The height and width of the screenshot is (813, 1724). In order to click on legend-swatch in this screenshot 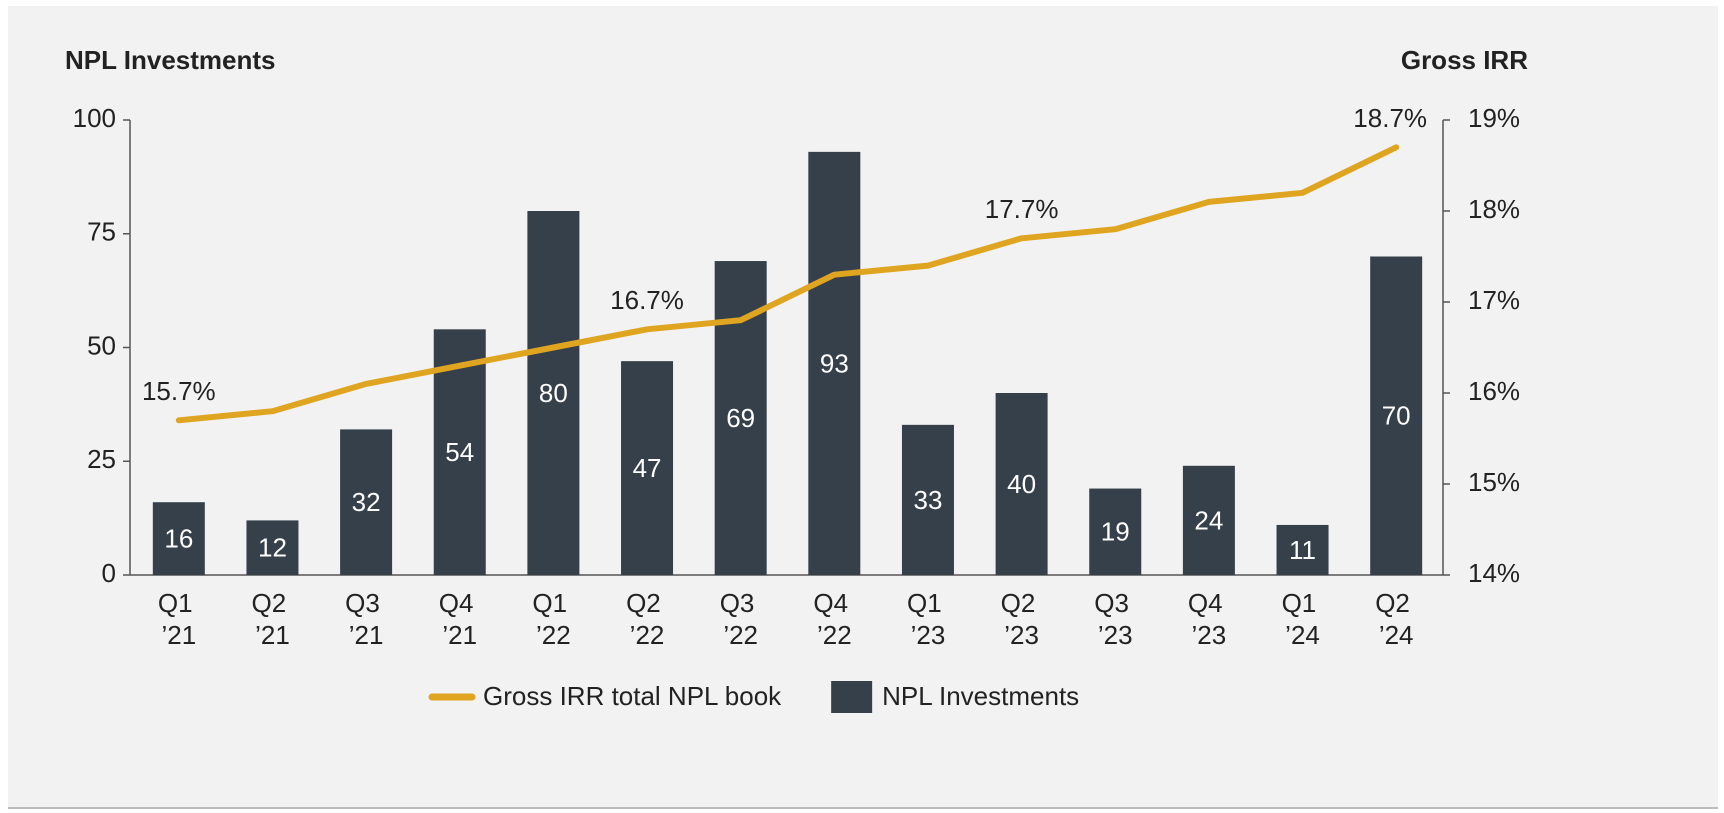, I will do `click(852, 697)`.